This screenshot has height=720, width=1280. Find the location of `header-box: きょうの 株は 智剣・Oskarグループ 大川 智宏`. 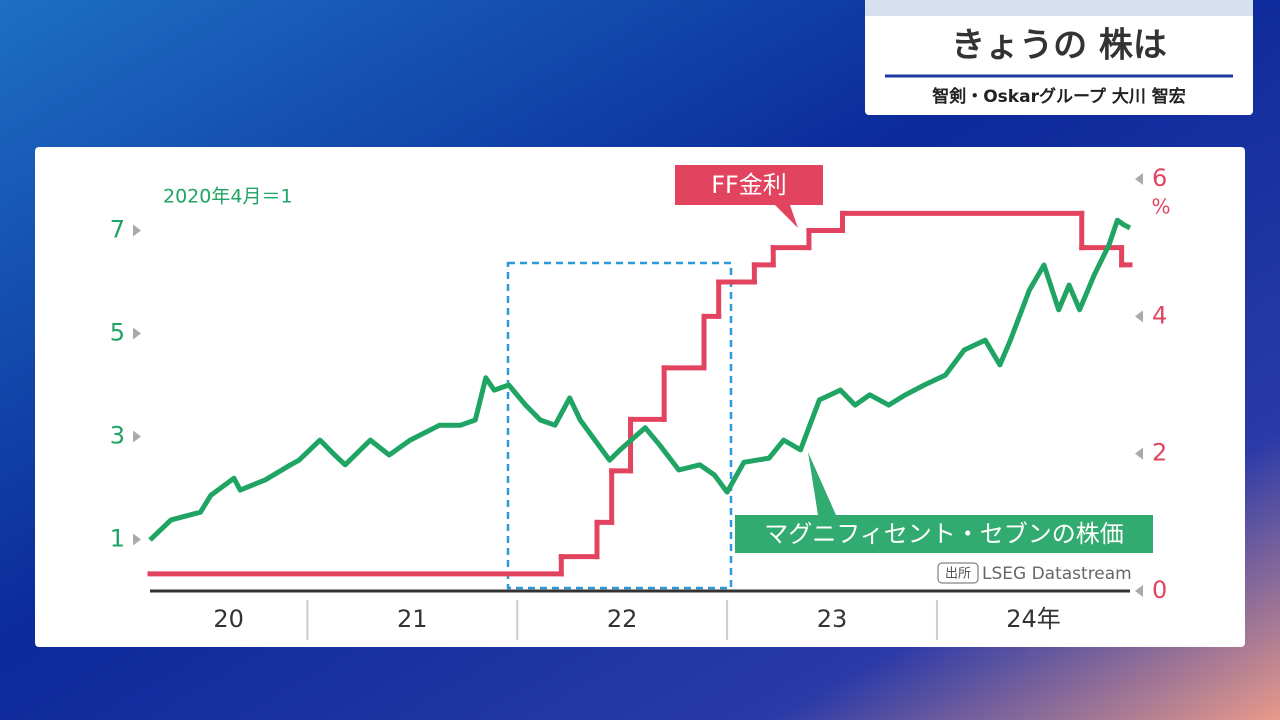

header-box: きょうの 株は 智剣・Oskarグループ 大川 智宏 is located at coordinates (1059, 57).